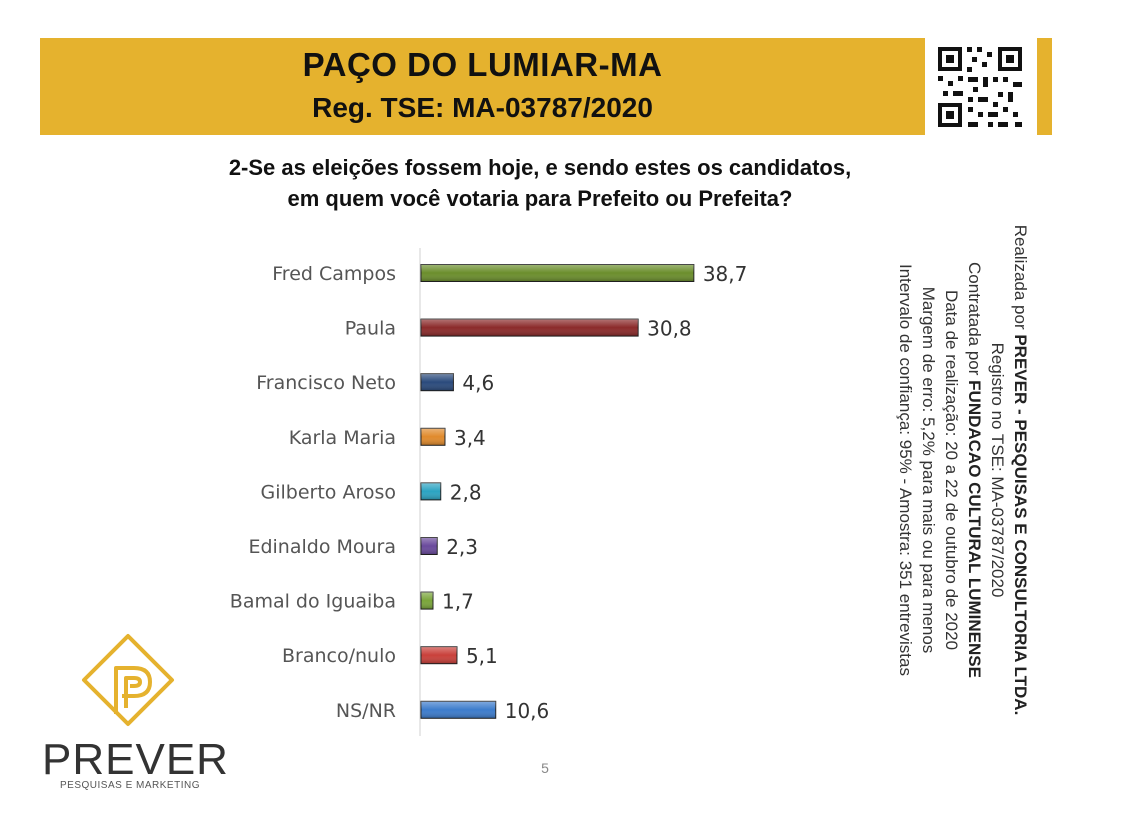 This screenshot has width=1125, height=832. What do you see at coordinates (482, 656) in the screenshot?
I see `data-label: 5,1` at bounding box center [482, 656].